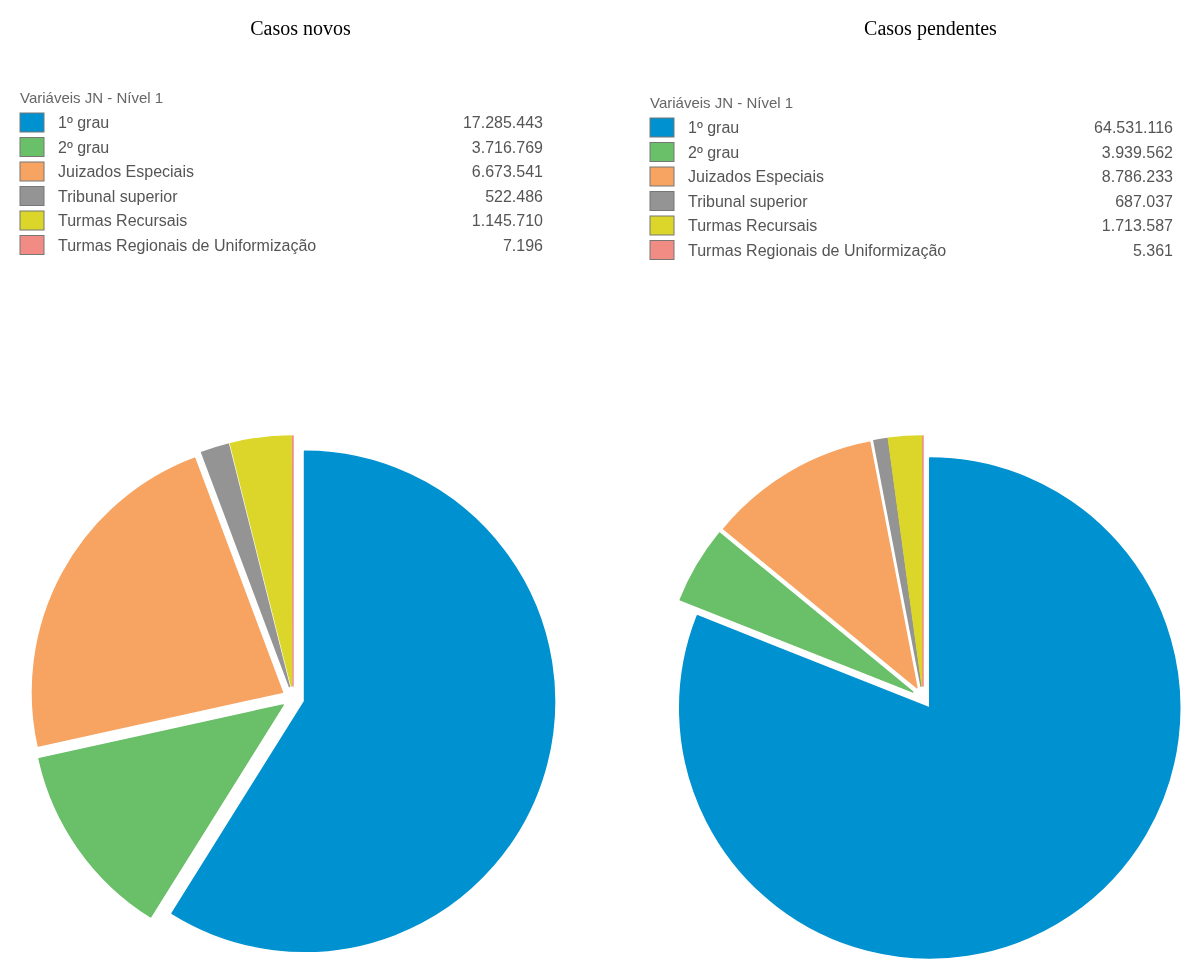 The image size is (1185, 960). Describe the element at coordinates (507, 171) in the screenshot. I see `data-label: 6.673.541` at that location.